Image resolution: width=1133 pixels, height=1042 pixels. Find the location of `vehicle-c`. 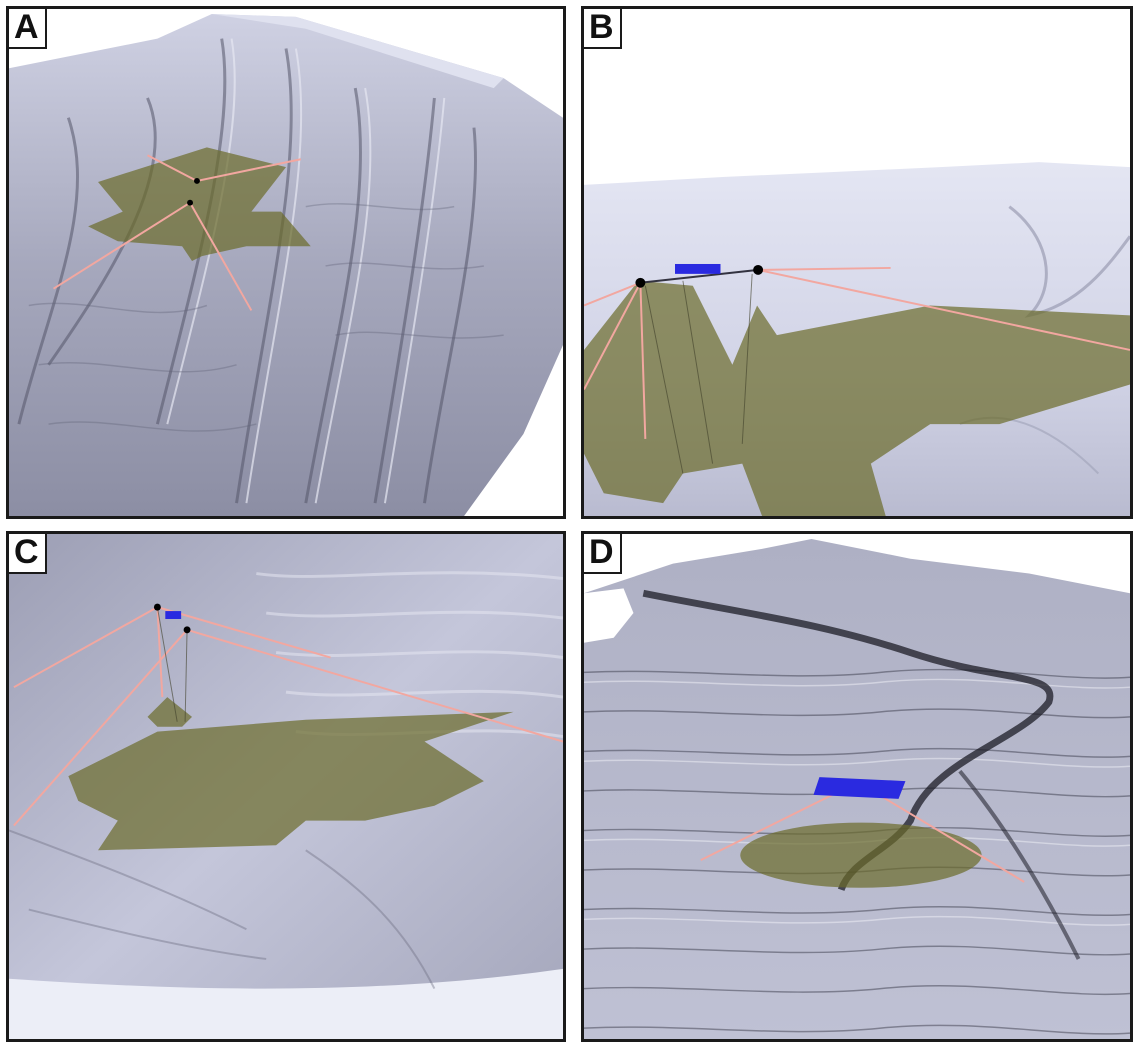

vehicle-c is located at coordinates (173, 615).